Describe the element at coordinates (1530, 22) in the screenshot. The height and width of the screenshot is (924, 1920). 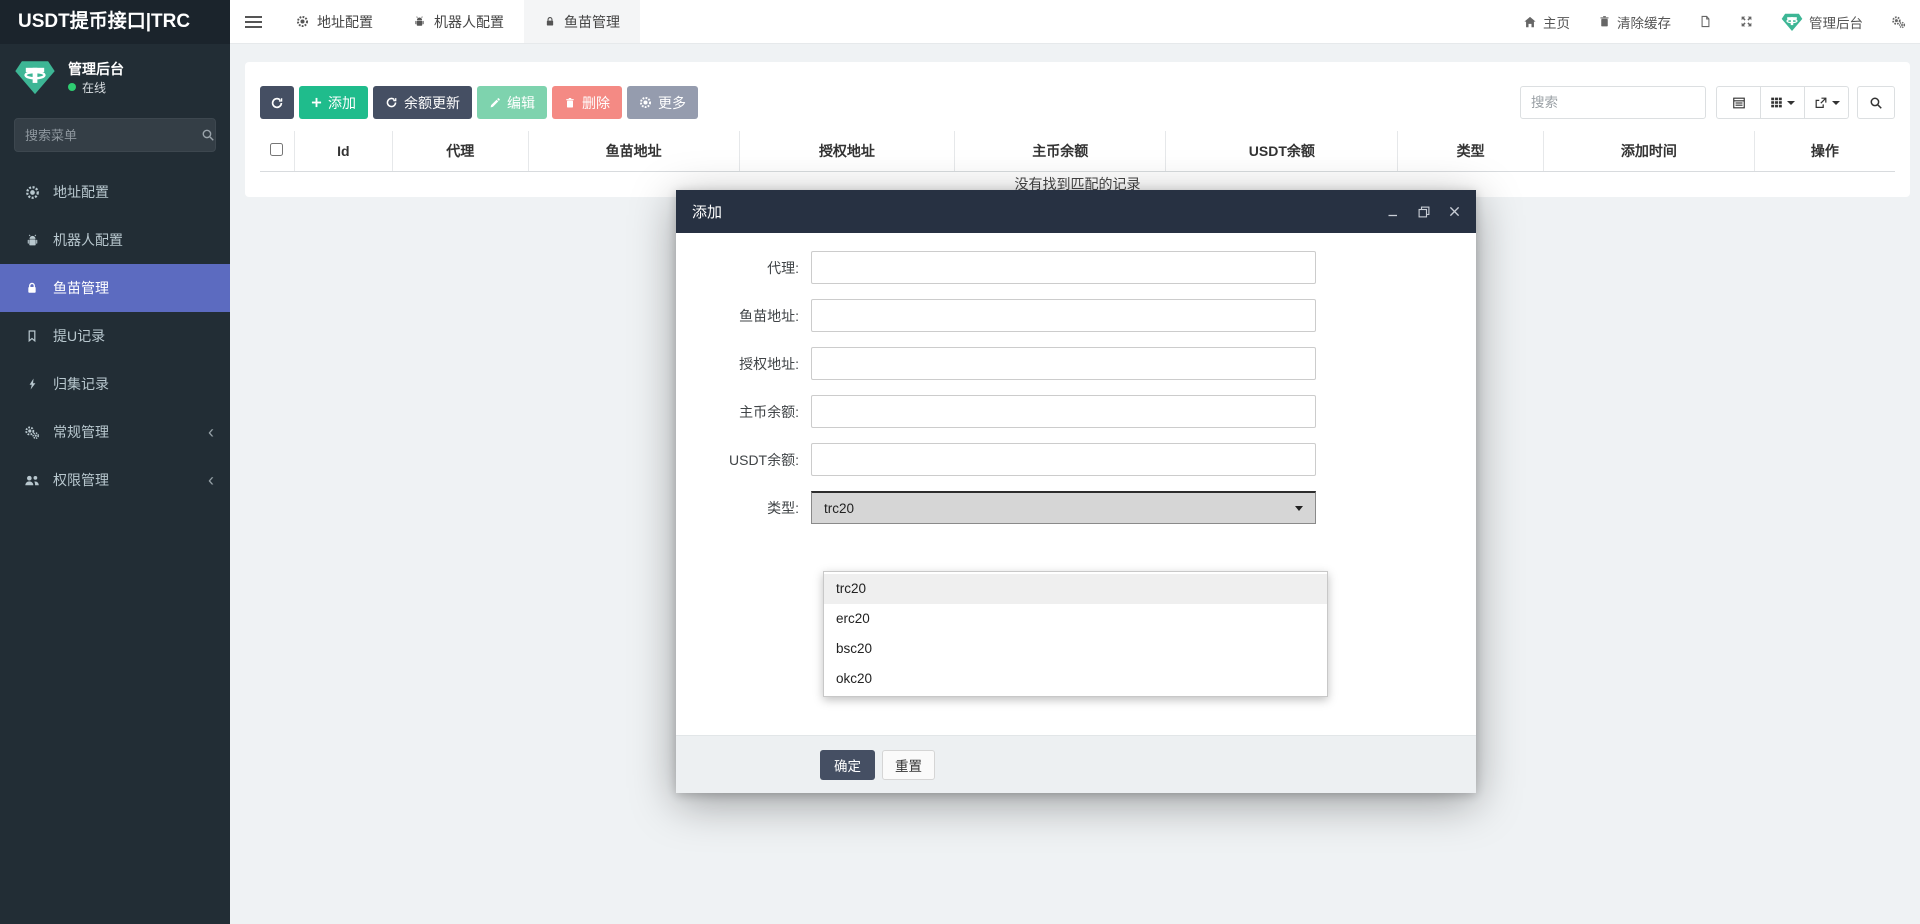
I see `home-icon` at that location.